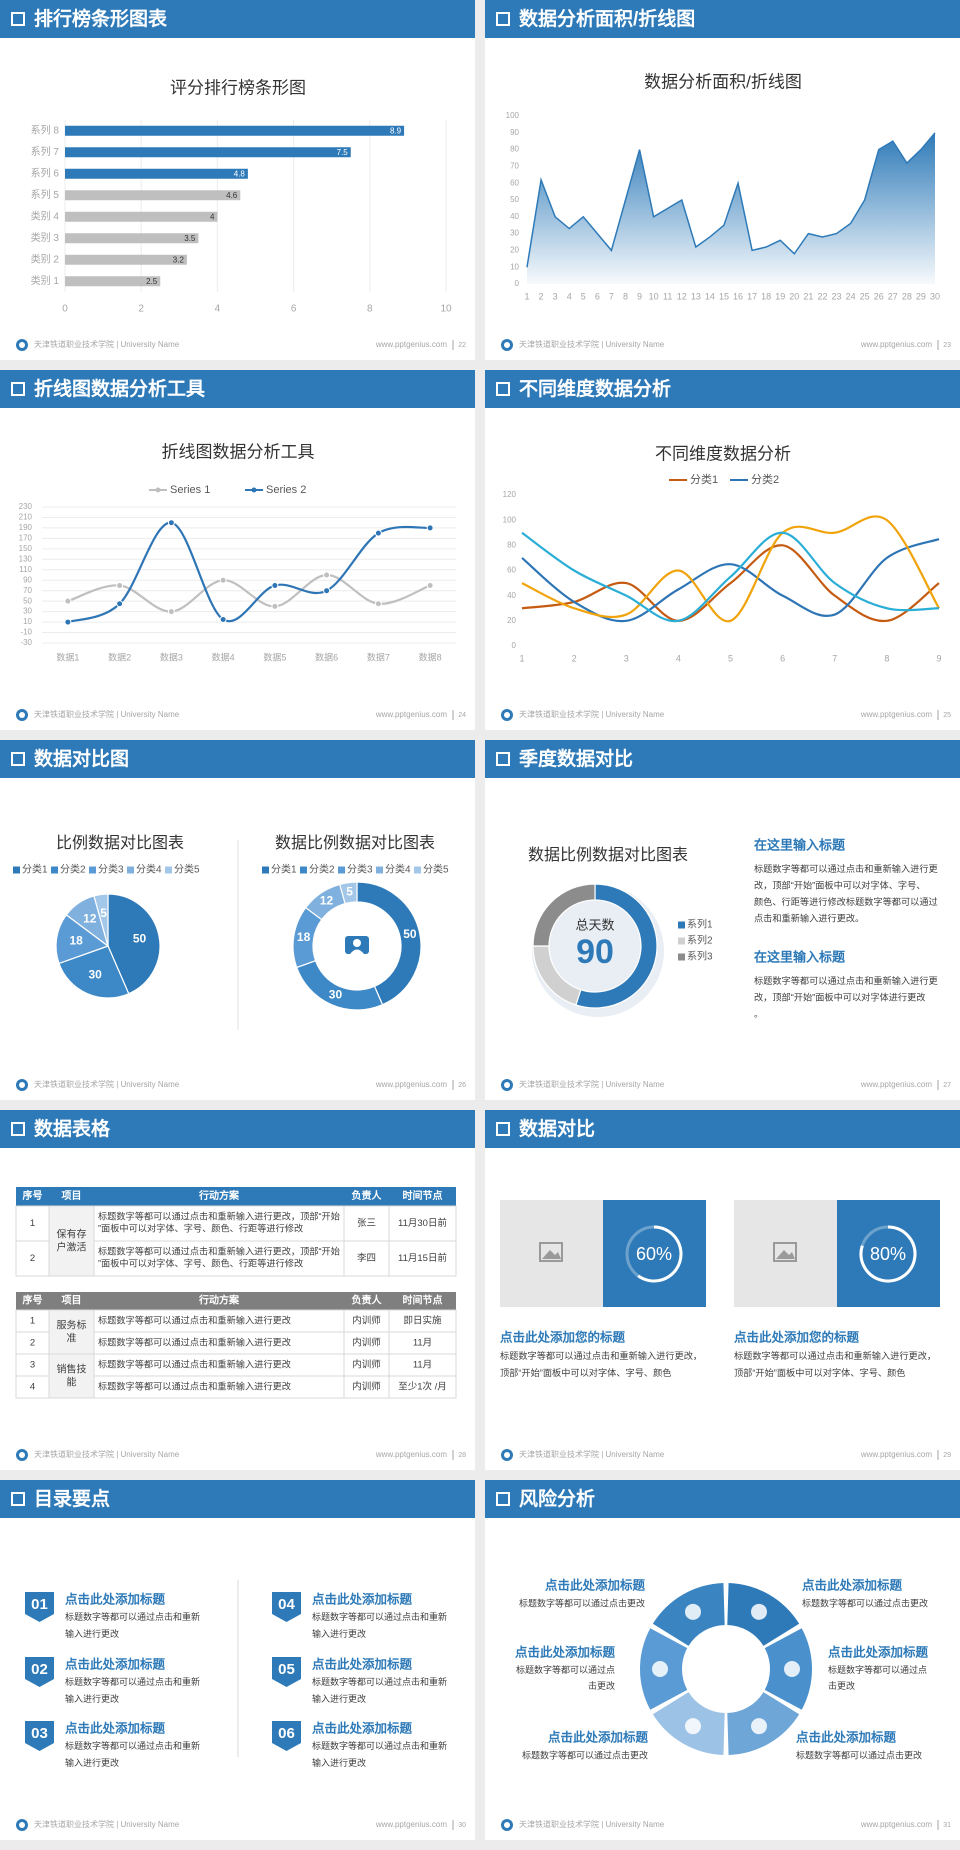  What do you see at coordinates (514, 199) in the screenshot?
I see `y-tick-label: 50` at bounding box center [514, 199].